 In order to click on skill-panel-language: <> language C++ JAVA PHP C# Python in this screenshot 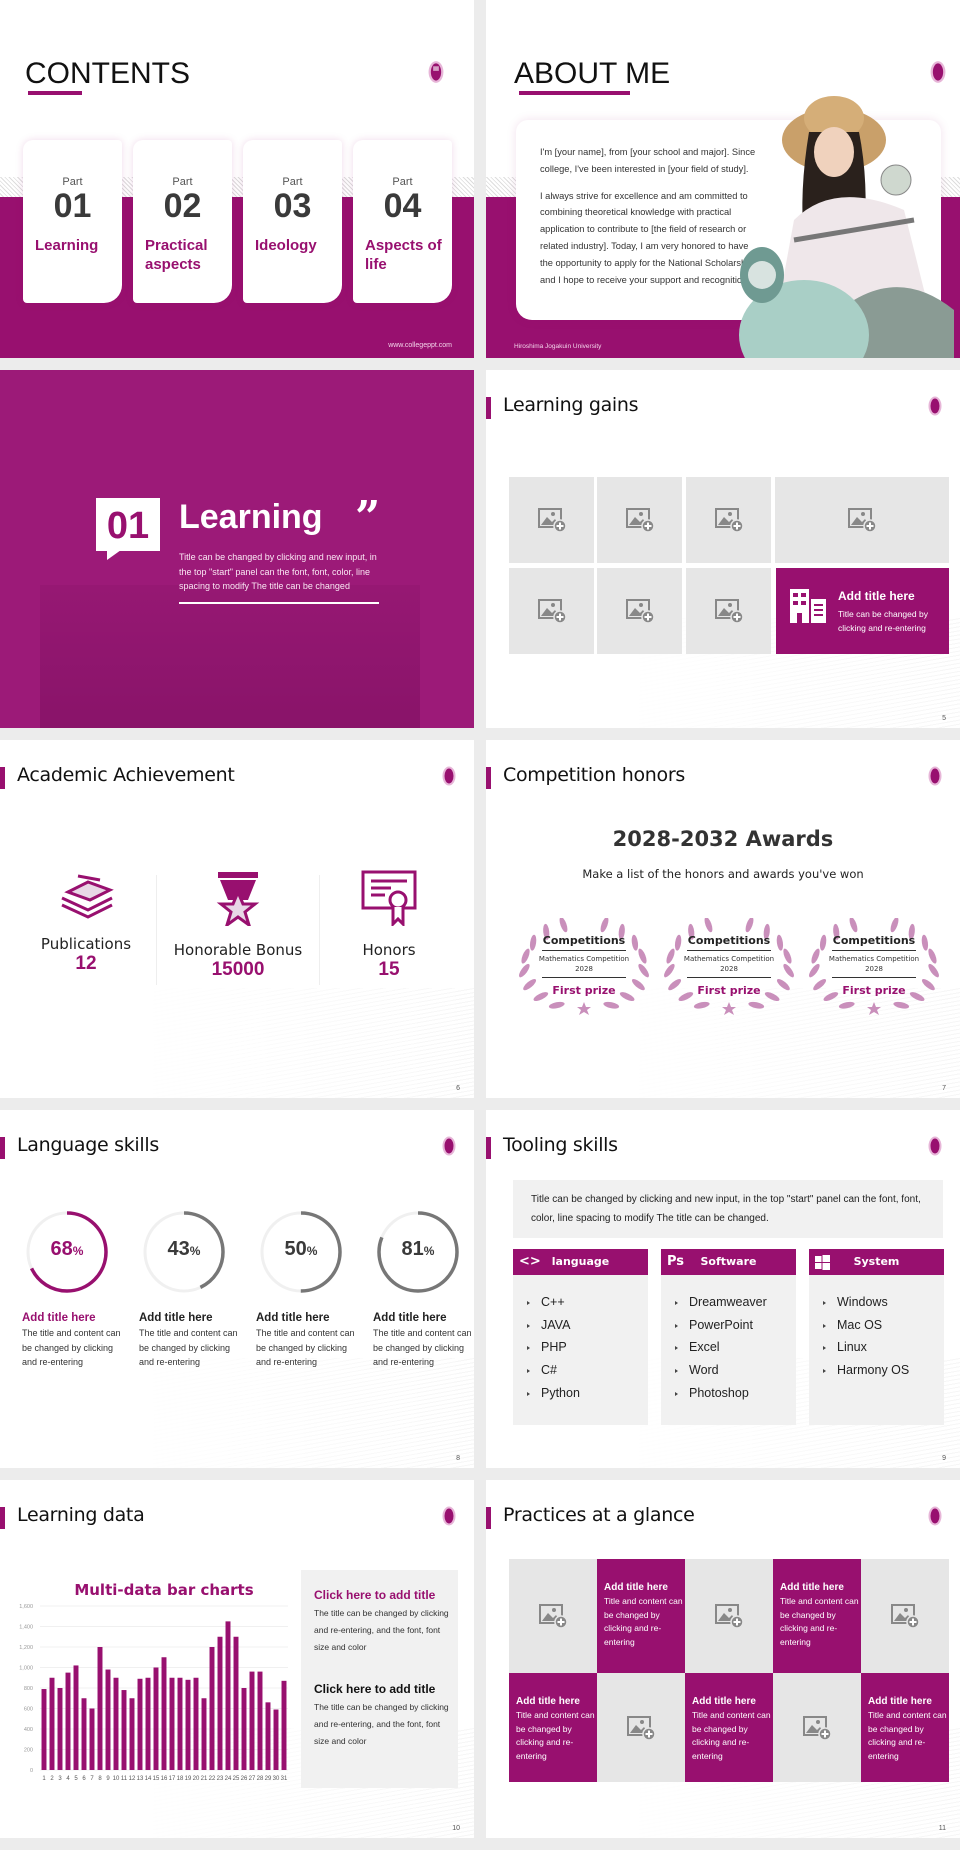, I will do `click(580, 1337)`.